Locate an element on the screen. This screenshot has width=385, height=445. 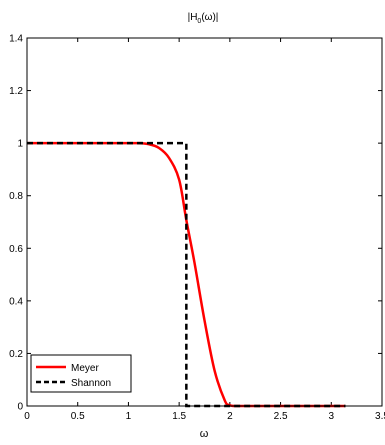
chart-title-sub: 0 is located at coordinates (199, 21).